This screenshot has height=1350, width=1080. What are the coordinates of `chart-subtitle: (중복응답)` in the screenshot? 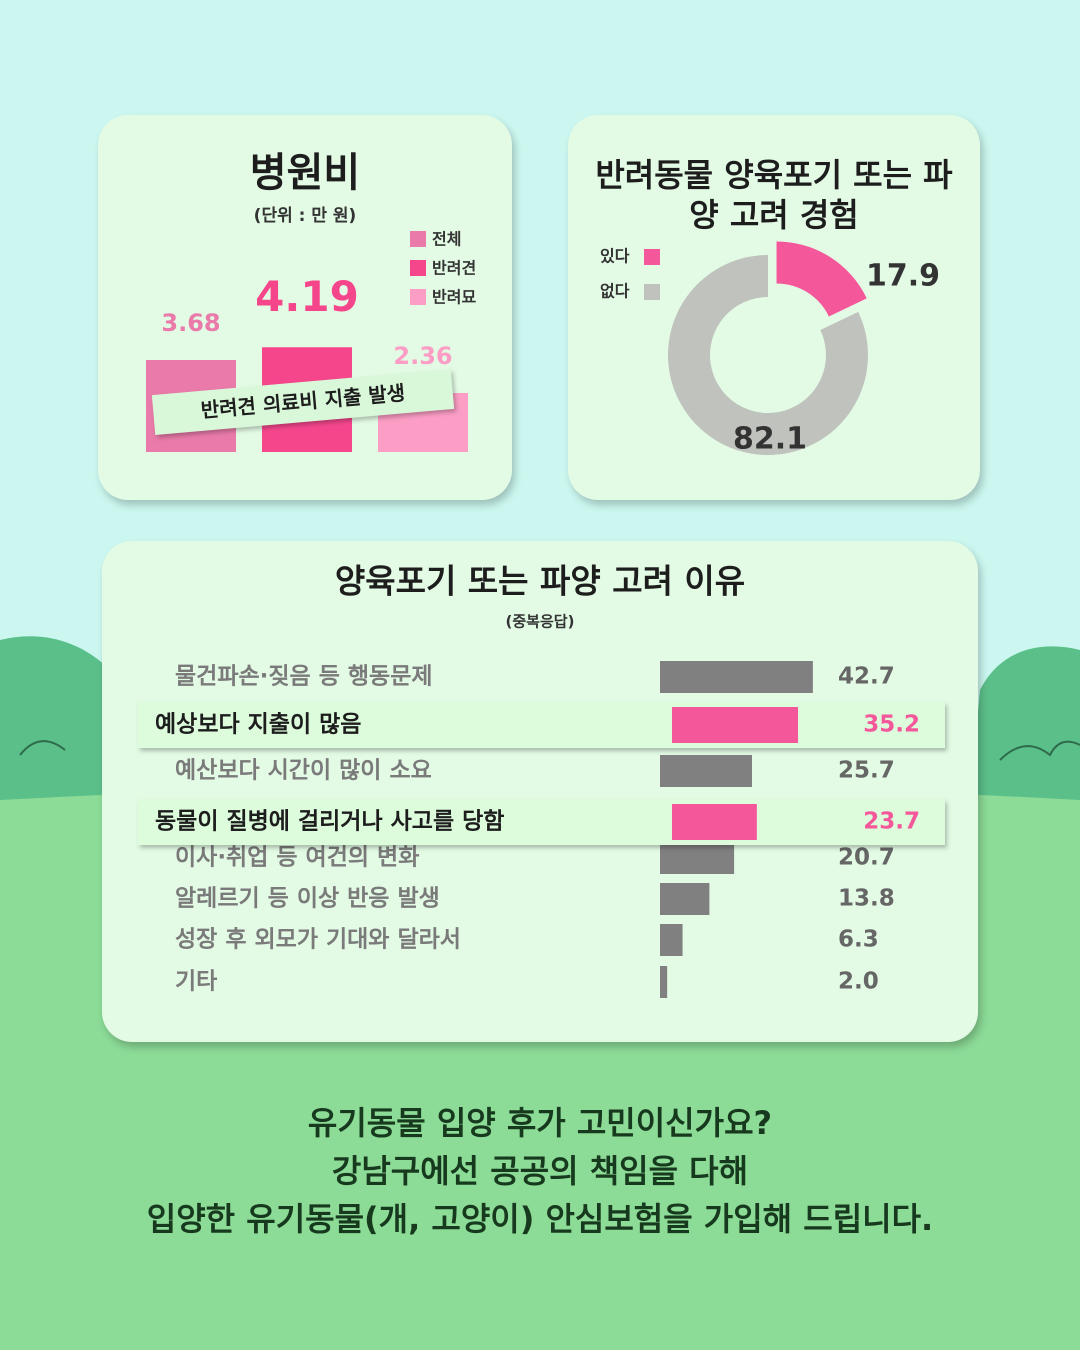 It's located at (540, 622).